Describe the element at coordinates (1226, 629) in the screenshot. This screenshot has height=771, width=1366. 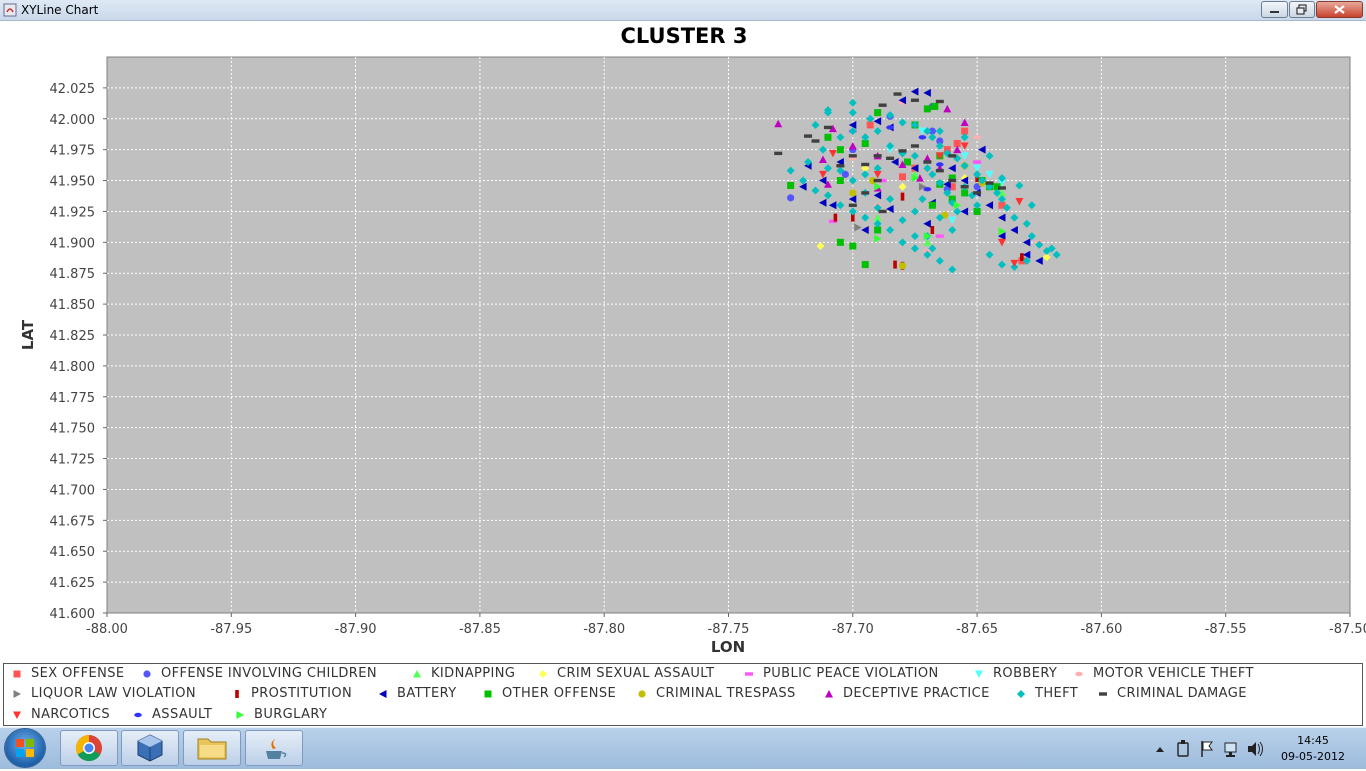
I see `x-tick-label: -87.55` at that location.